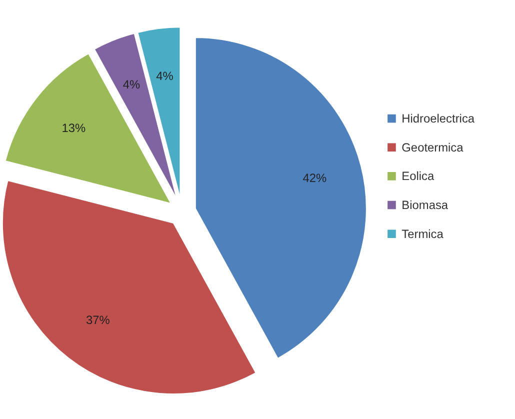 This screenshot has width=515, height=419. What do you see at coordinates (418, 176) in the screenshot?
I see `legend-label: Eolica` at bounding box center [418, 176].